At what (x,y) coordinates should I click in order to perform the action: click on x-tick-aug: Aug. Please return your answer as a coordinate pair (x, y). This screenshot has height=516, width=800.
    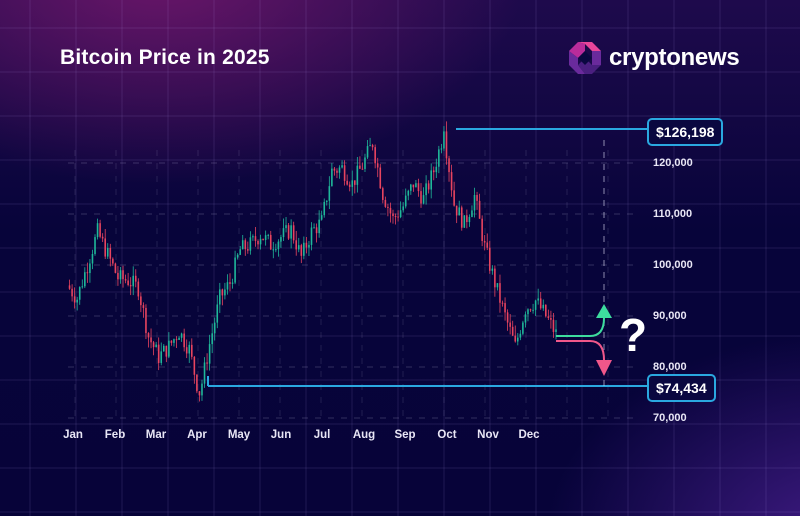
    Looking at the image, I should click on (364, 435).